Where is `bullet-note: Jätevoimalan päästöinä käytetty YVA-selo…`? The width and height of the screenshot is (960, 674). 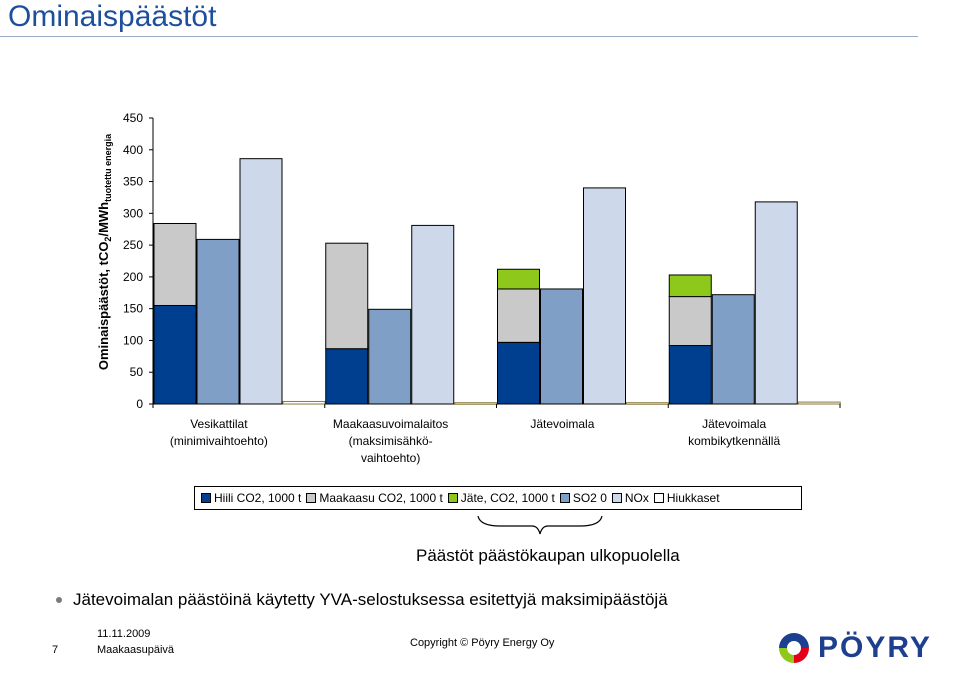 bullet-note: Jätevoimalan päästöinä käytetty YVA-selo… is located at coordinates (362, 600).